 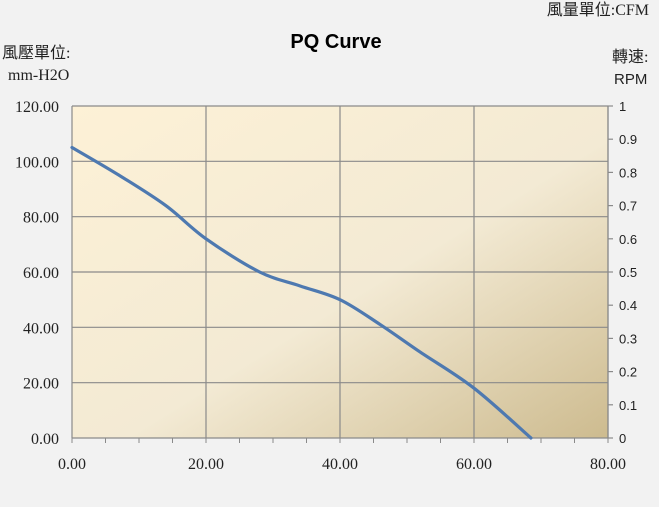 What do you see at coordinates (37, 107) in the screenshot?
I see `y-tick-label: 120.00` at bounding box center [37, 107].